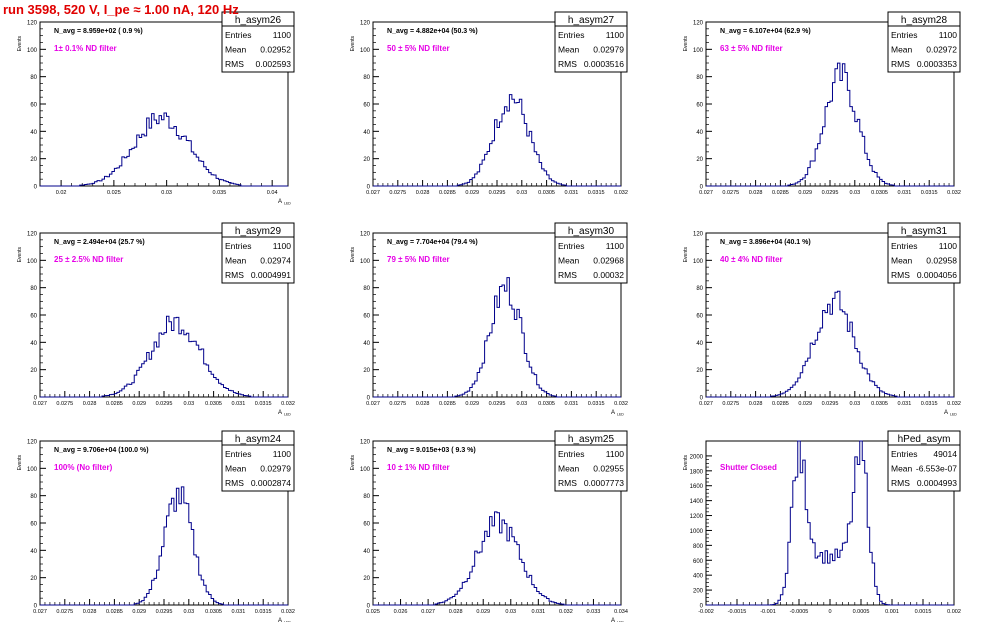 The height and width of the screenshot is (622, 996). What do you see at coordinates (591, 20) in the screenshot?
I see `stats-box-title: h_asym27` at bounding box center [591, 20].